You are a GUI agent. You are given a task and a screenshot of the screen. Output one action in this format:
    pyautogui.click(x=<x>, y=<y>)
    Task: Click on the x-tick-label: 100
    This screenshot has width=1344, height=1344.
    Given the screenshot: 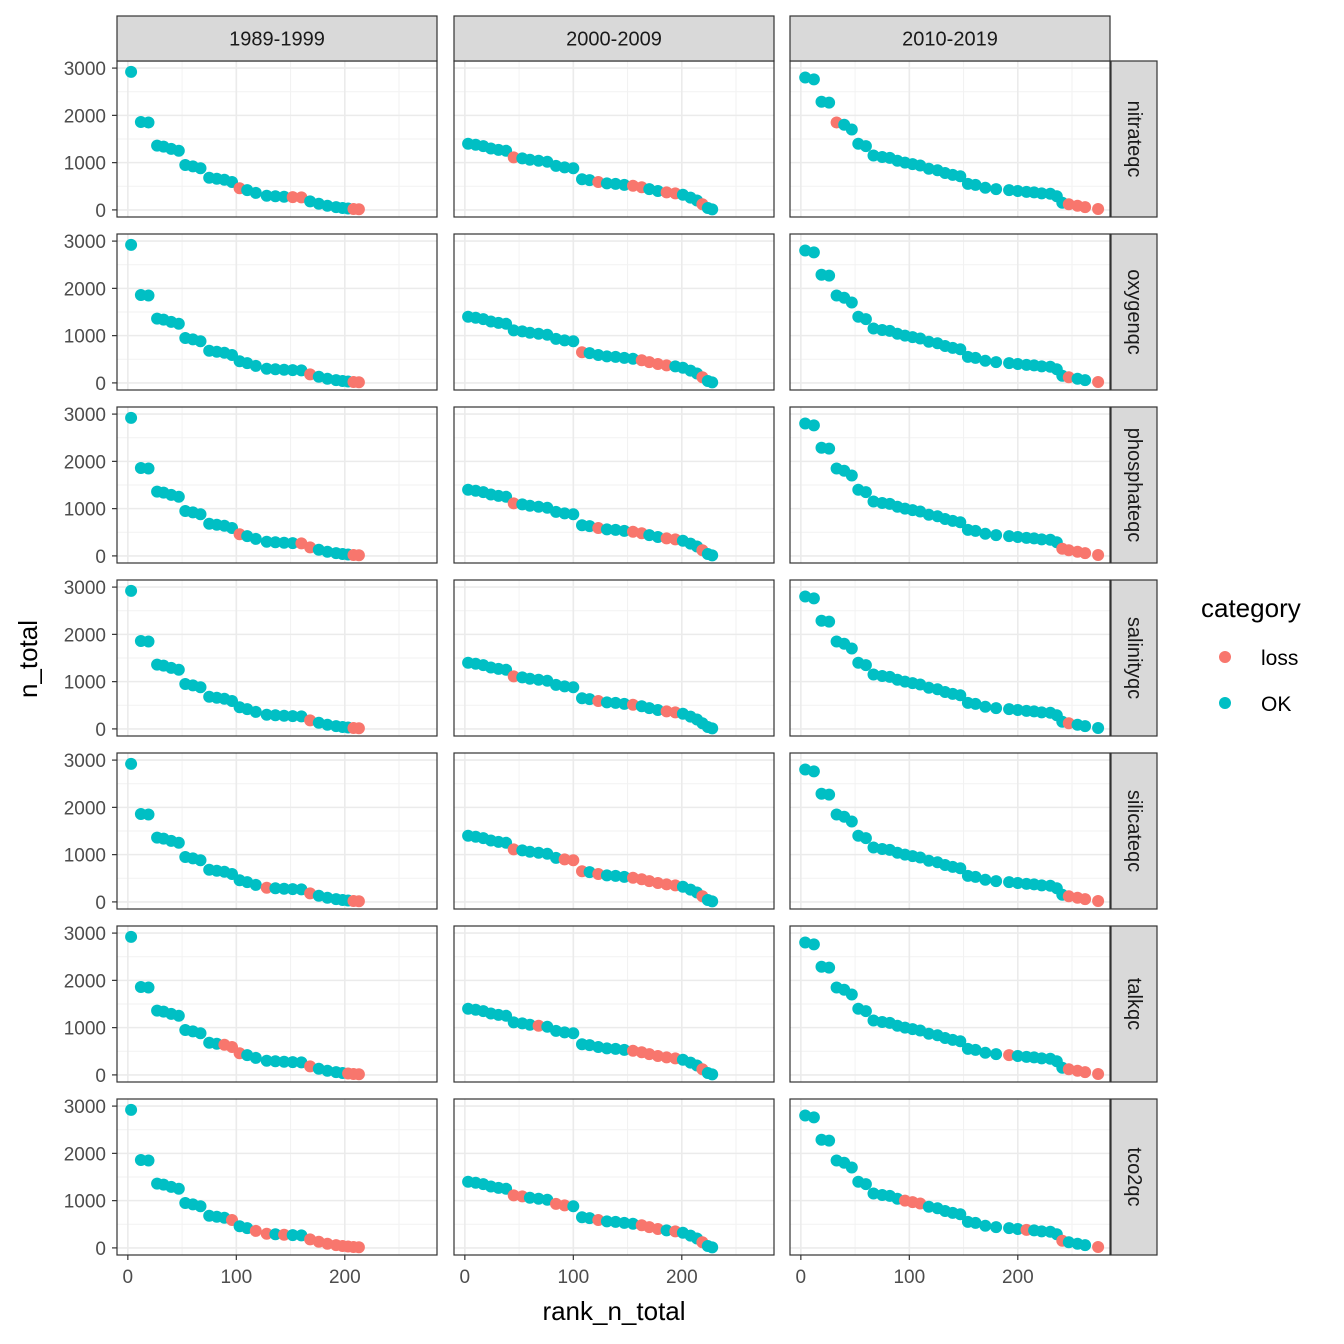 What is the action you would take?
    pyautogui.click(x=909, y=1277)
    